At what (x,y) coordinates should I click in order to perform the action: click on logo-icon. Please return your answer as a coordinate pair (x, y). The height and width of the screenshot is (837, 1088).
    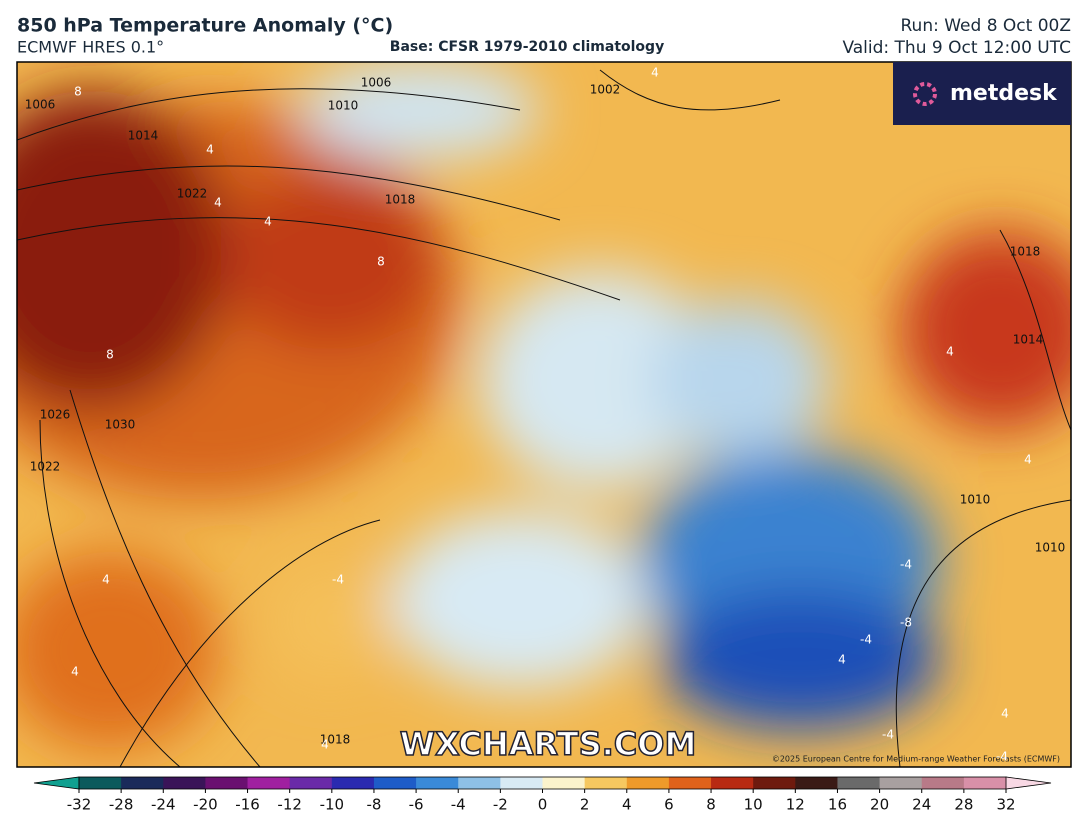
    Looking at the image, I should click on (925, 94).